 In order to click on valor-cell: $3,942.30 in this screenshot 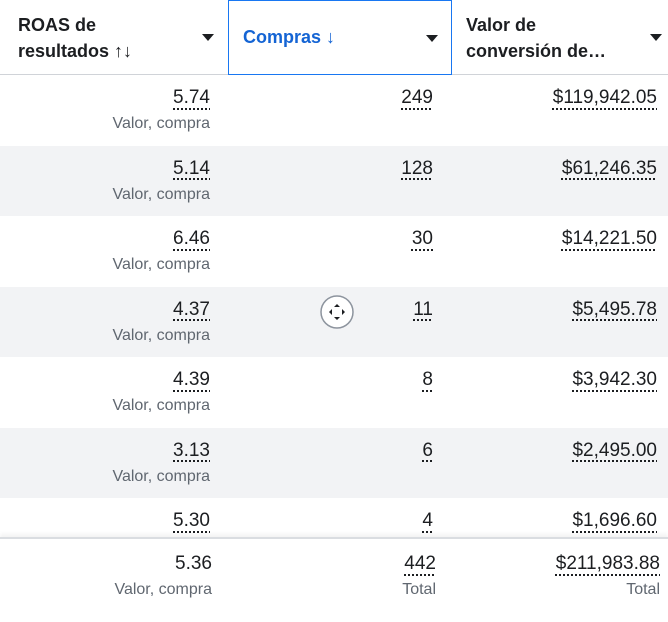, I will do `click(614, 380)`.